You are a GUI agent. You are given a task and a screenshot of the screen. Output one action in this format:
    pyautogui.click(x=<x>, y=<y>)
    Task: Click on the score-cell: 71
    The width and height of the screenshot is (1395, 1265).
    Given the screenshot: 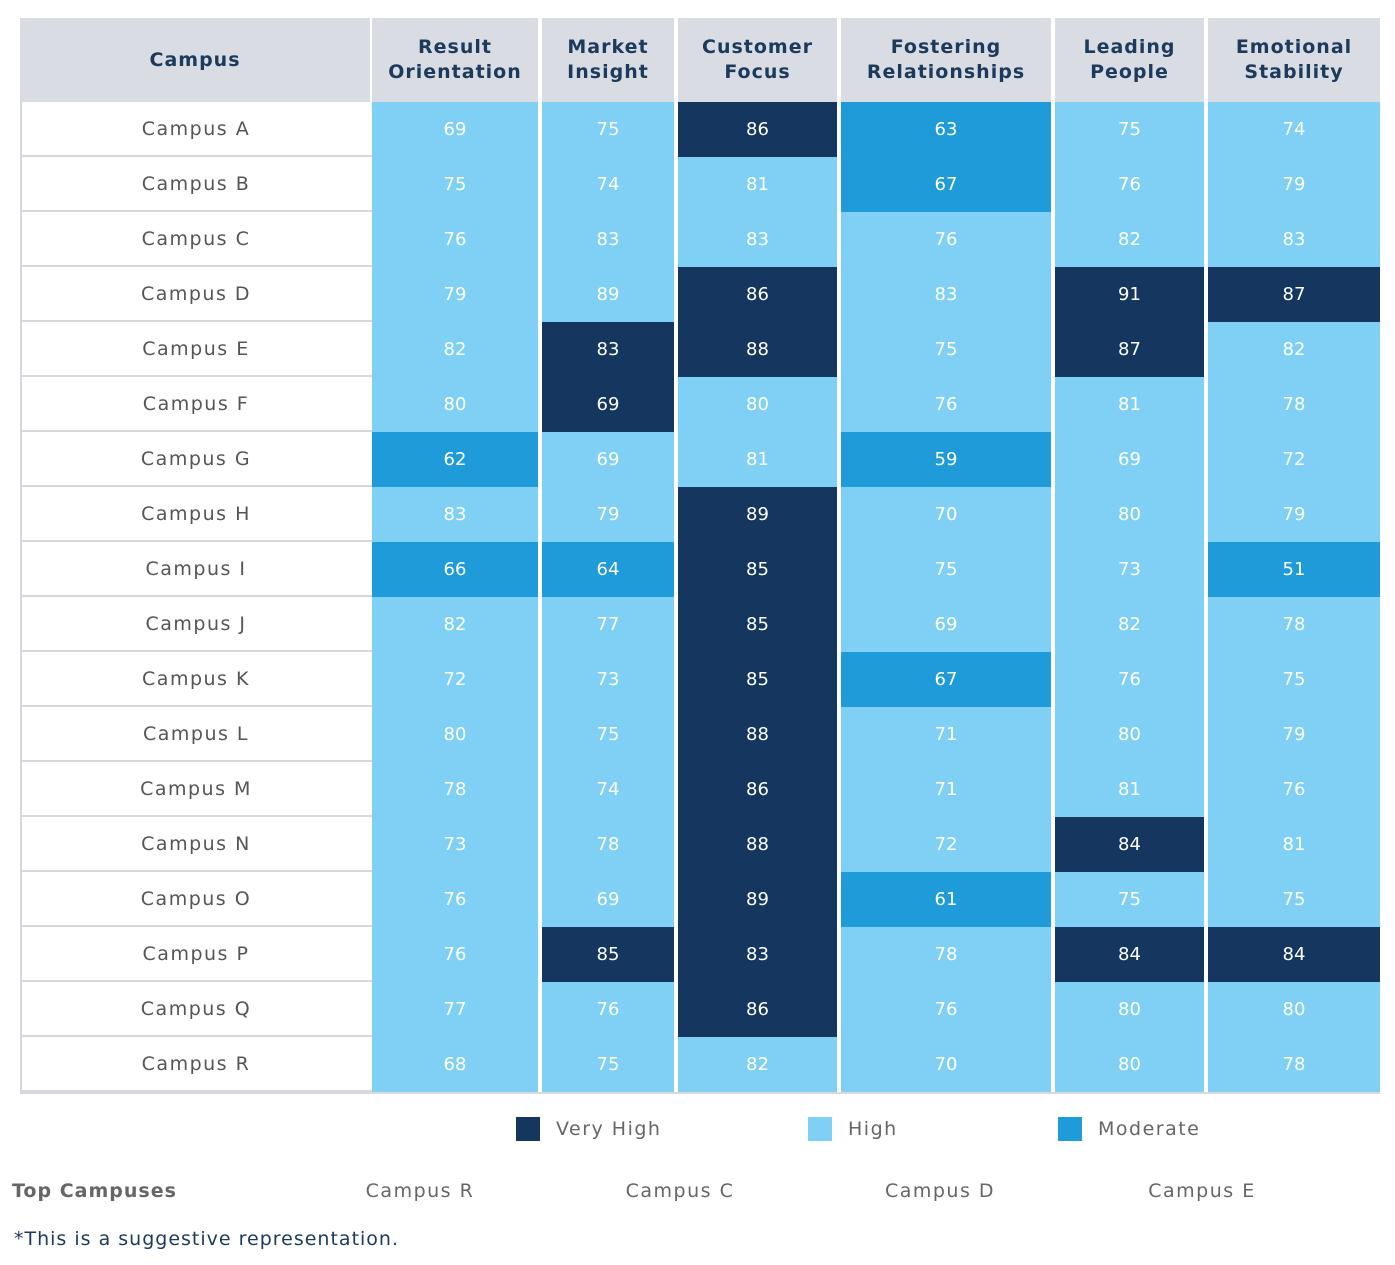 What is the action you would take?
    pyautogui.click(x=946, y=734)
    